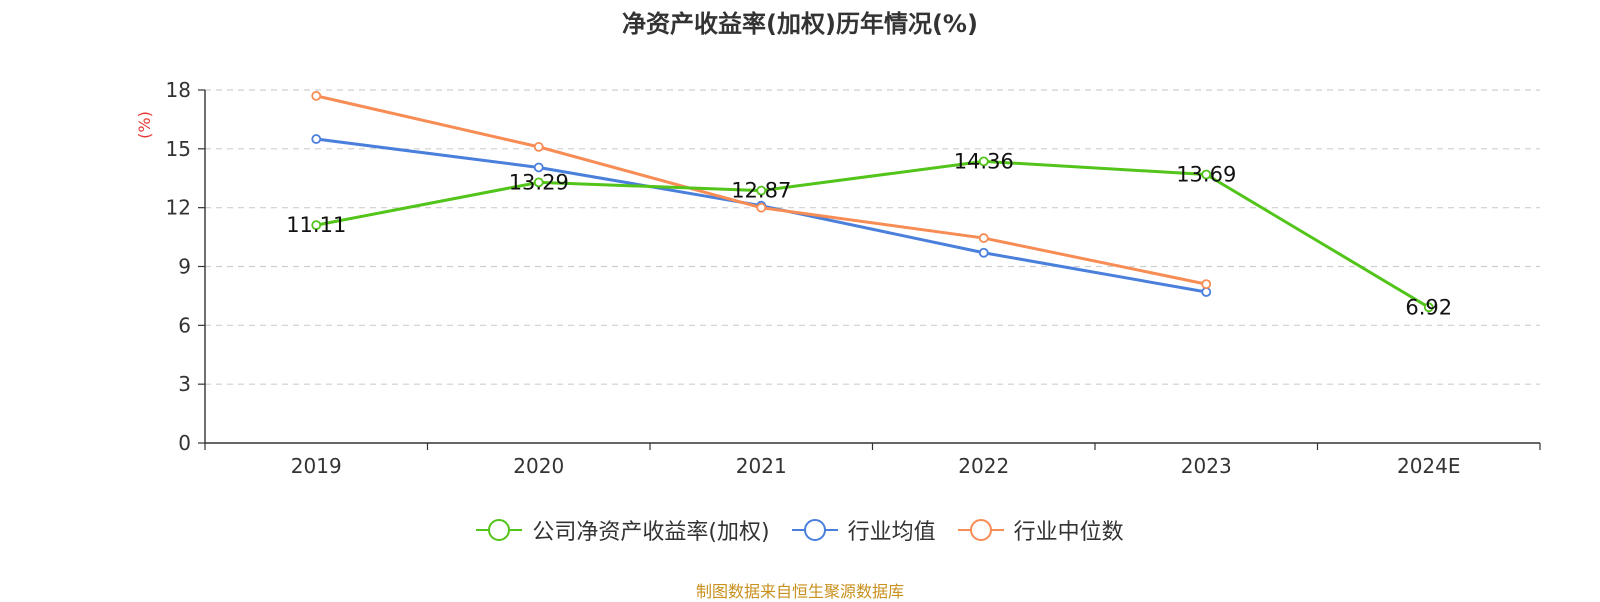 The height and width of the screenshot is (602, 1600). I want to click on data-label: 6.92, so click(1428, 307).